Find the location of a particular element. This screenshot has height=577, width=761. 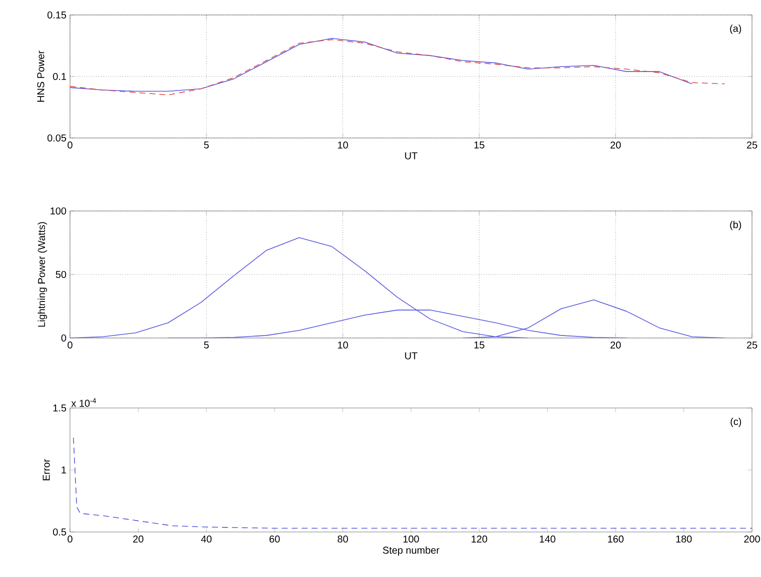

y-tick-label: 0.15 is located at coordinates (56, 15).